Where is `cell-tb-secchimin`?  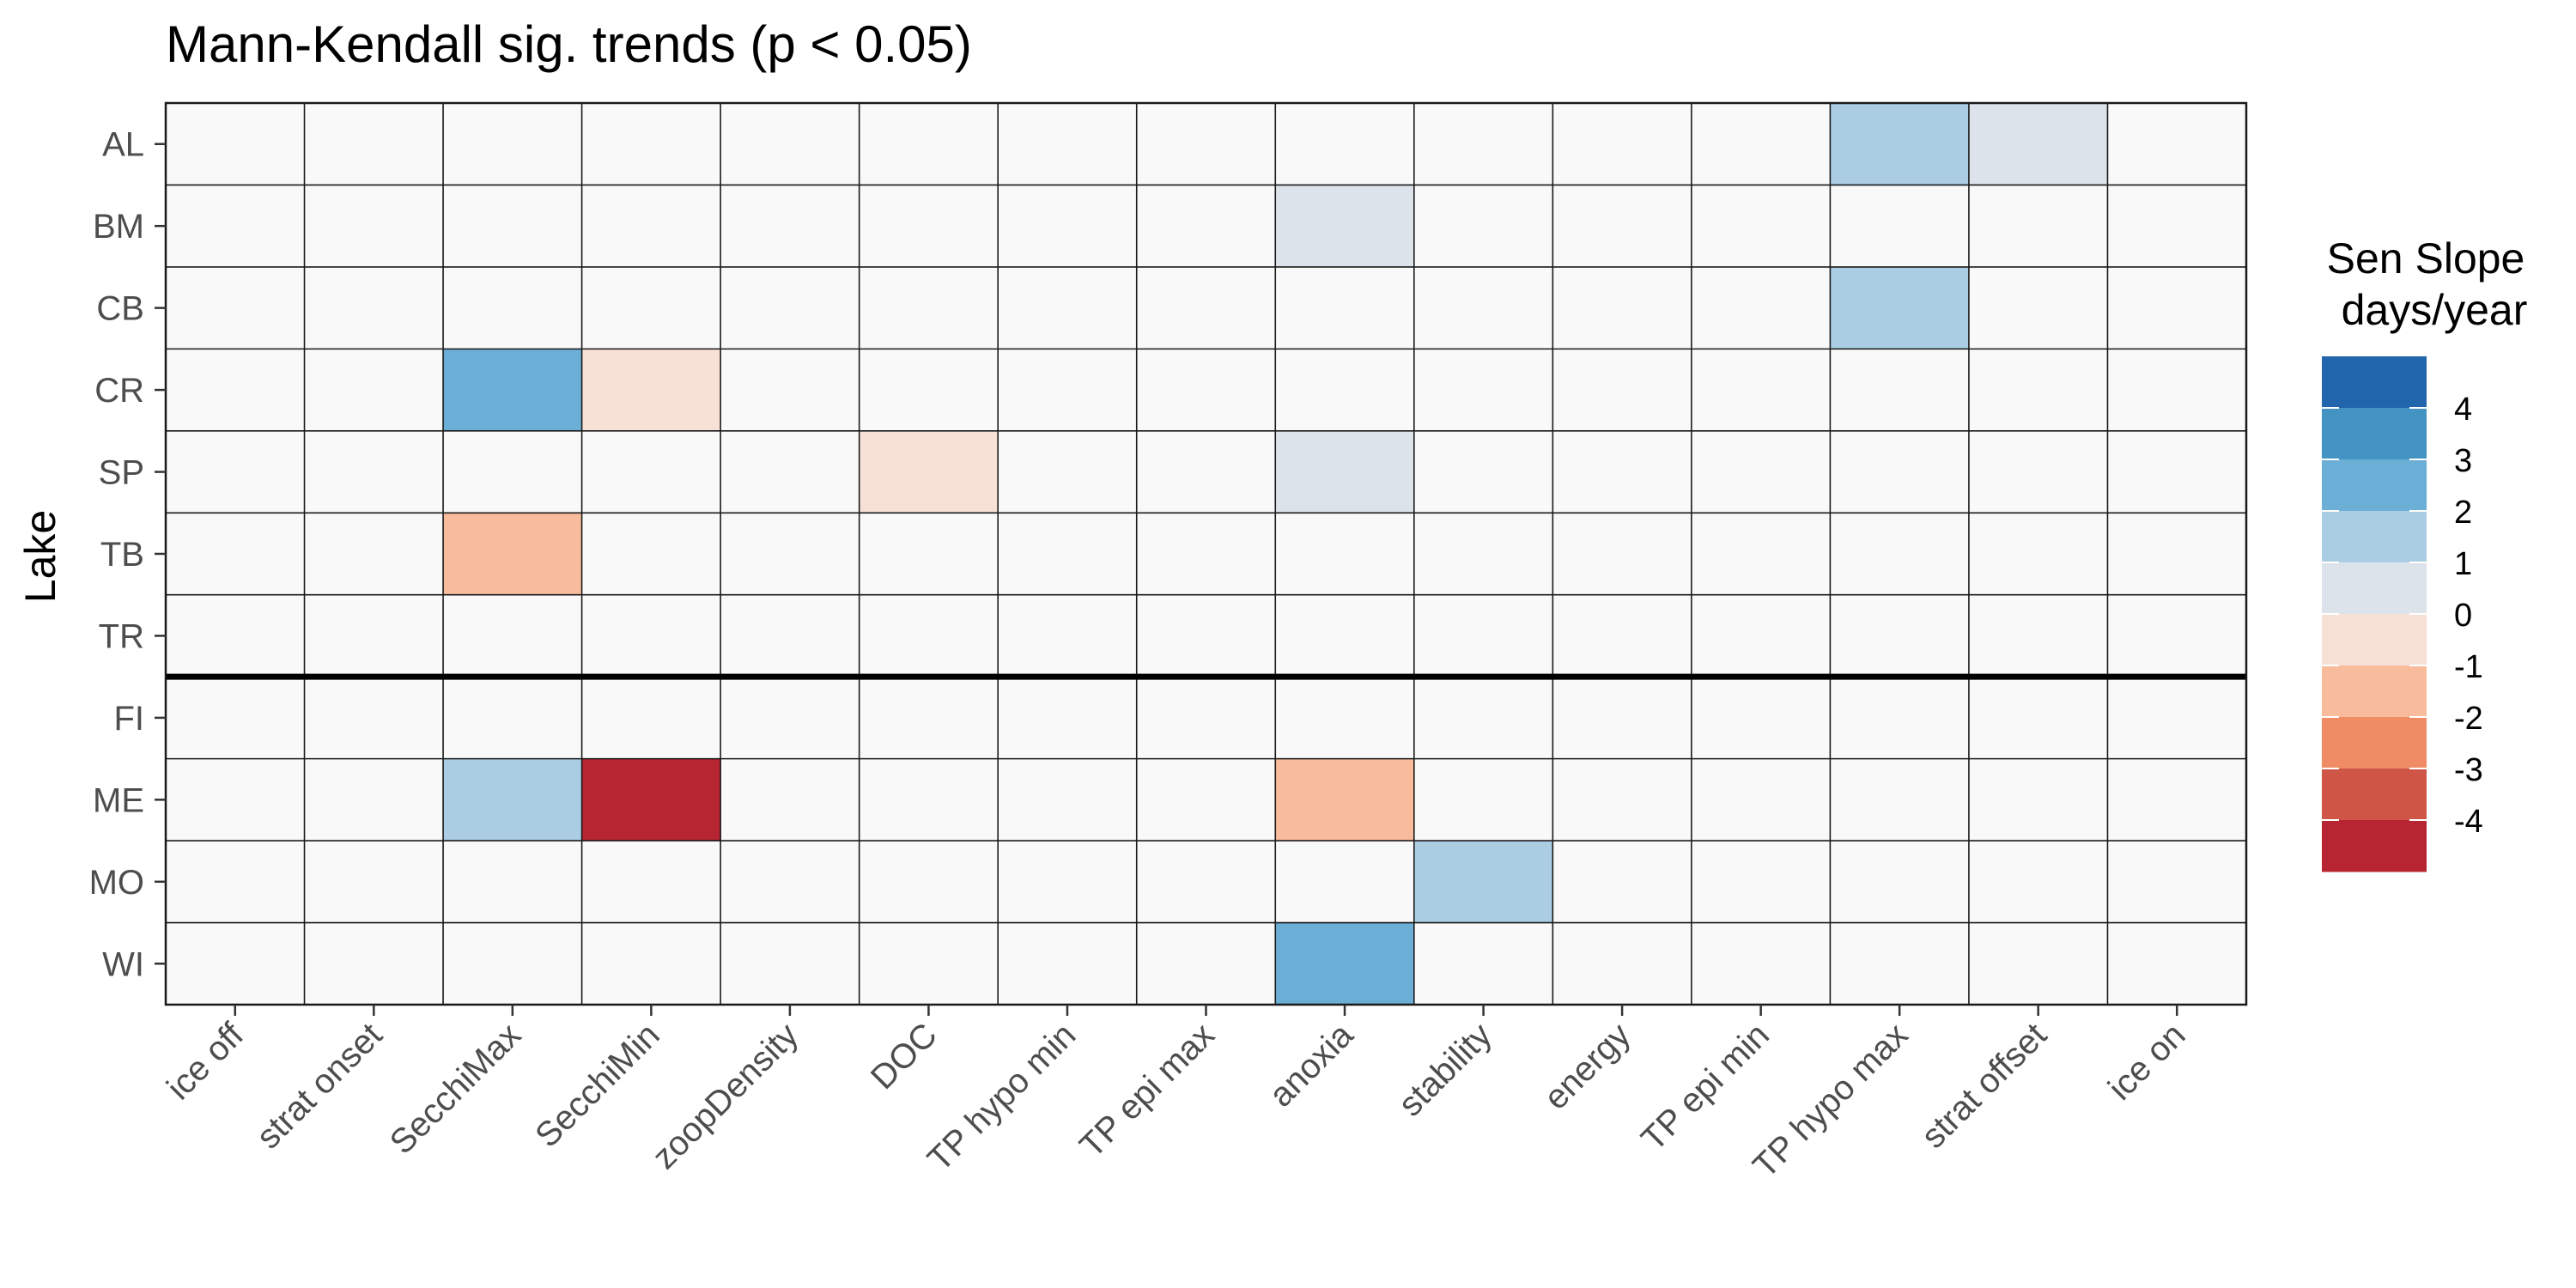
cell-tb-secchimin is located at coordinates (651, 554).